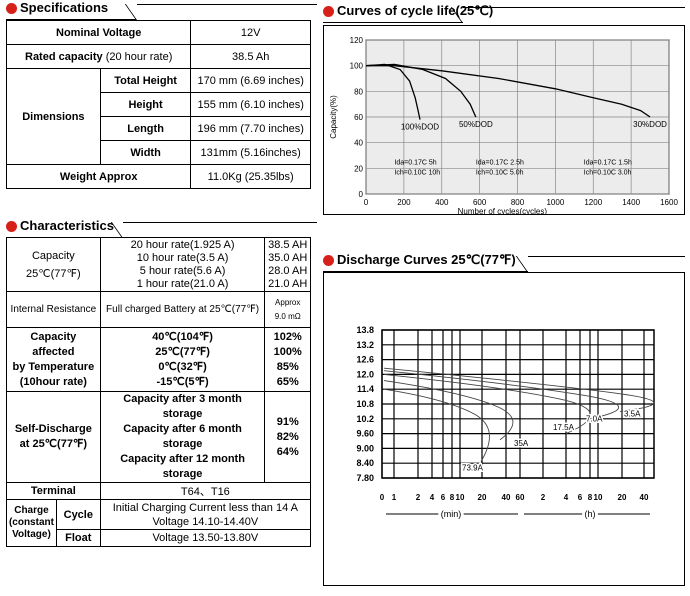 Image resolution: width=690 pixels, height=596 pixels. Describe the element at coordinates (404, 202) in the screenshot. I see `x-tick-label: 200` at that location.